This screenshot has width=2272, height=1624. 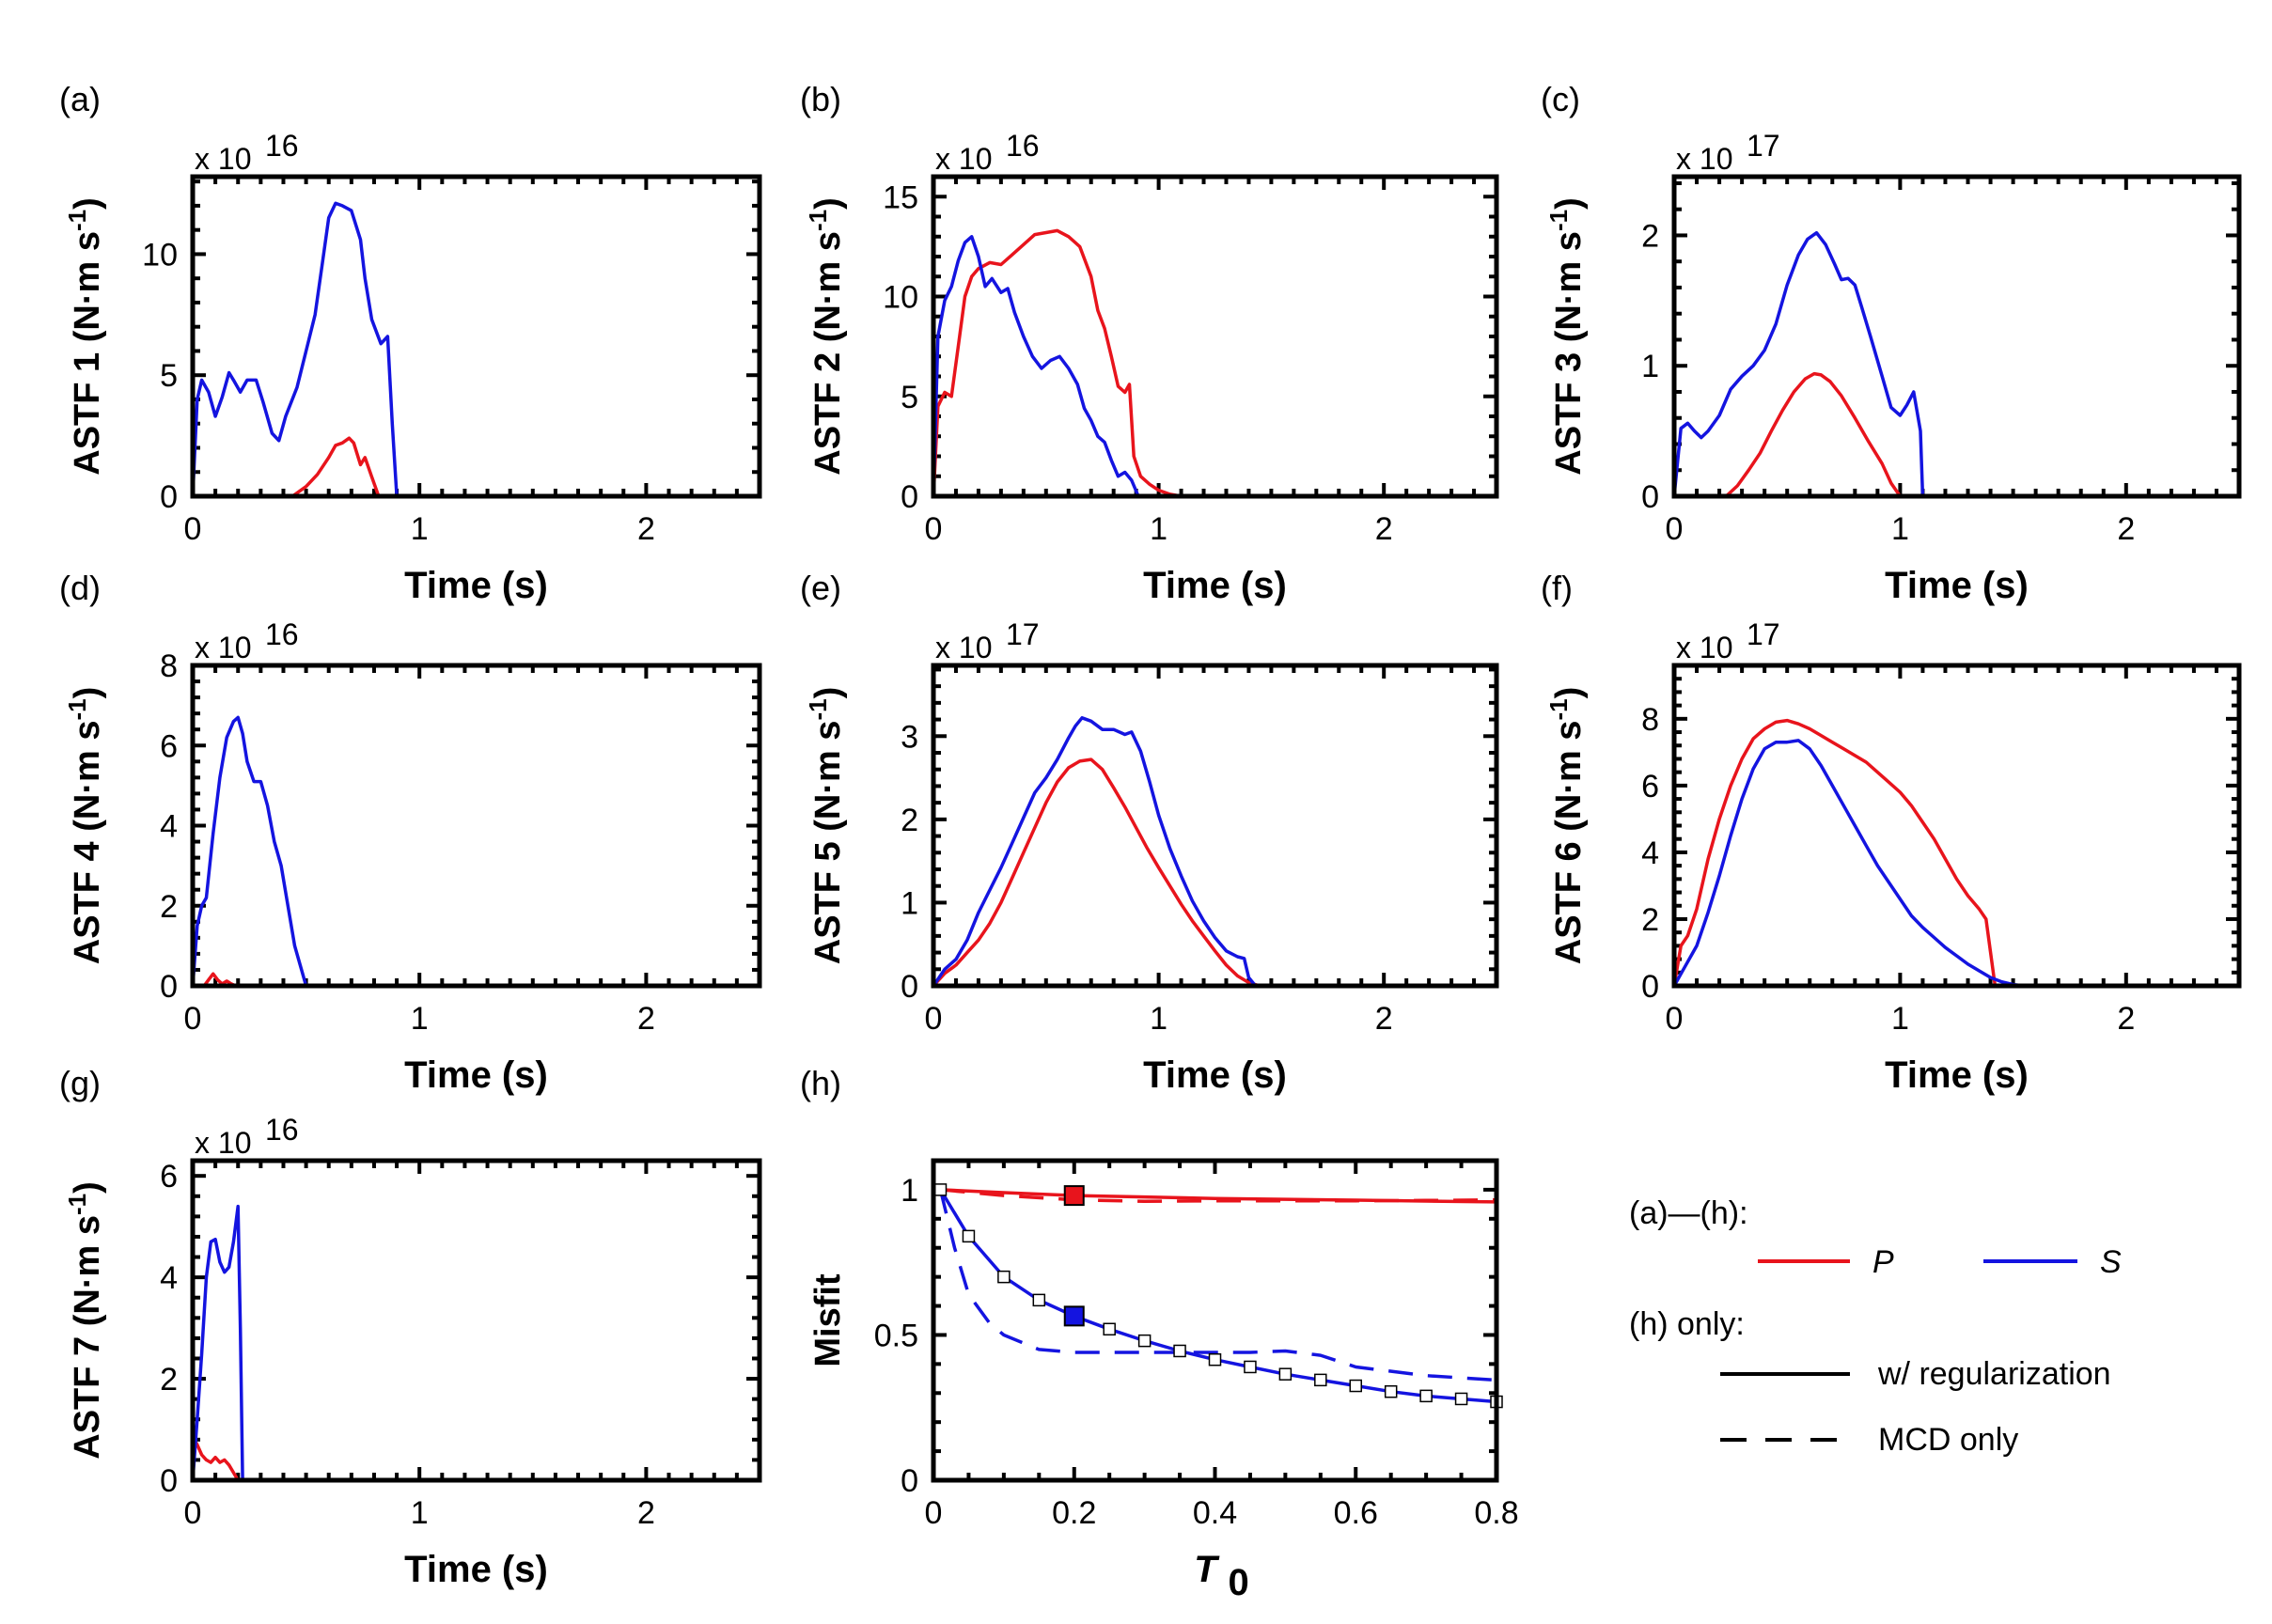 I want to click on y-axis-label: ASTF 2 (N·m s-1), so click(x=826, y=336).